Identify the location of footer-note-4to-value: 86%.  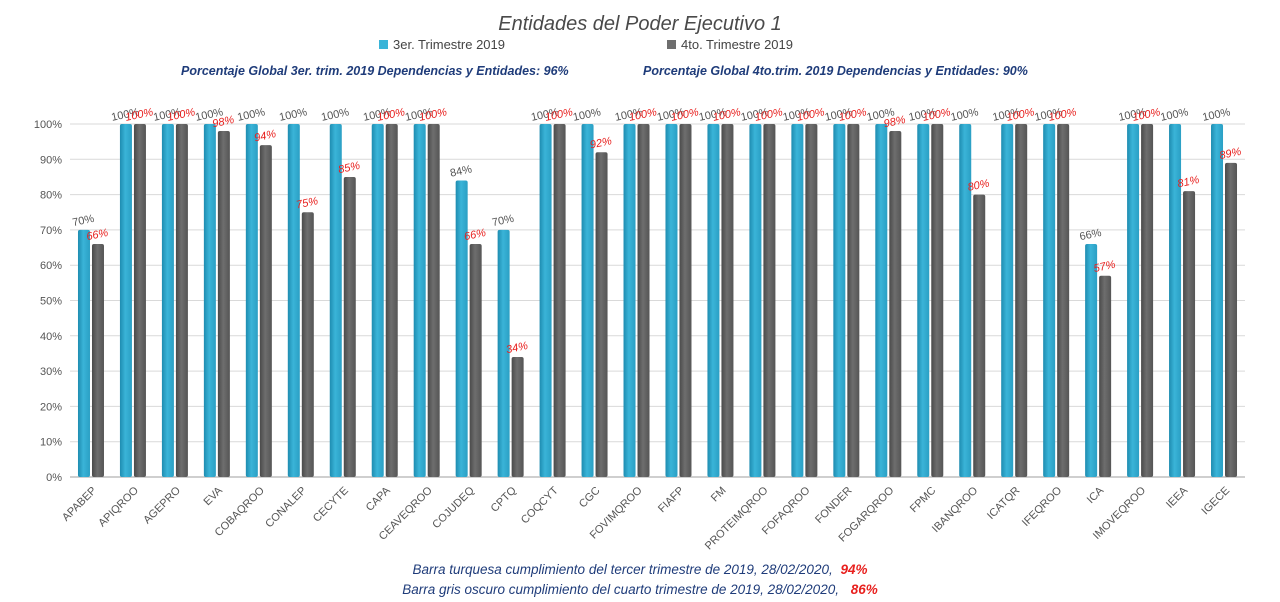
(864, 589).